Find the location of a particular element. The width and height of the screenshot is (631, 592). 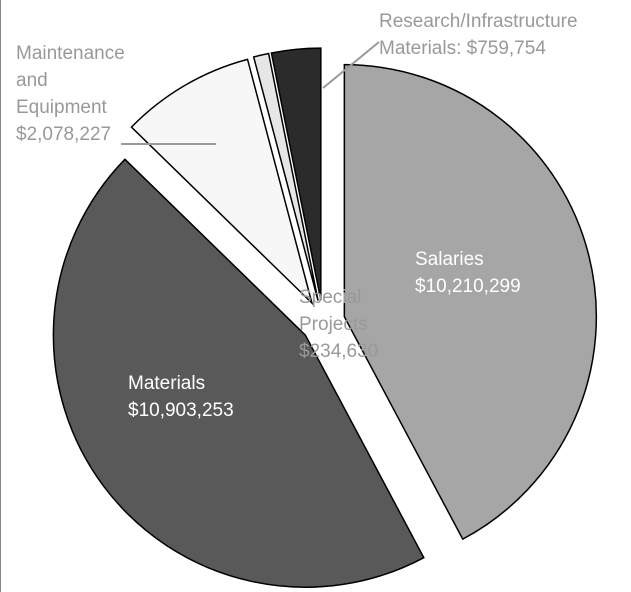

slice-label: Maintenance and Equipment $2,078,227 is located at coordinates (70, 94).